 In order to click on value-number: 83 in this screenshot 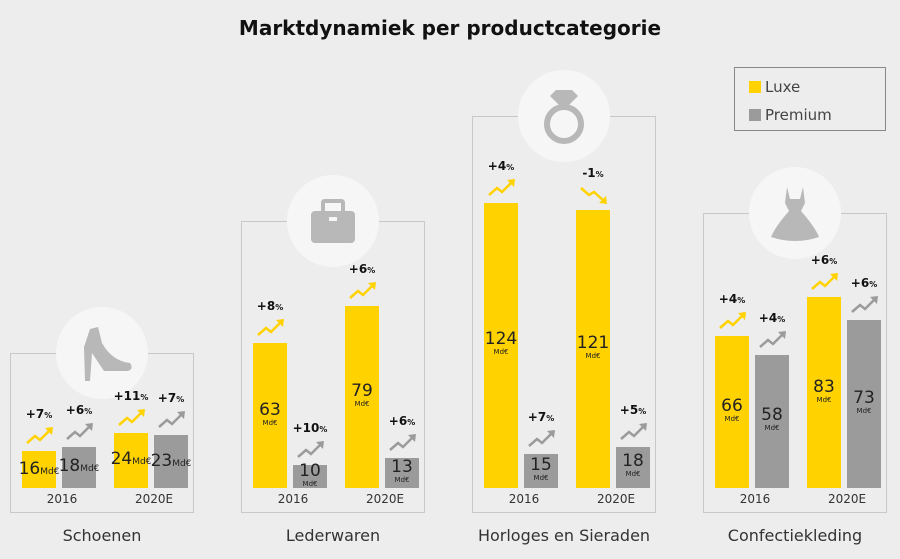, I will do `click(824, 386)`.